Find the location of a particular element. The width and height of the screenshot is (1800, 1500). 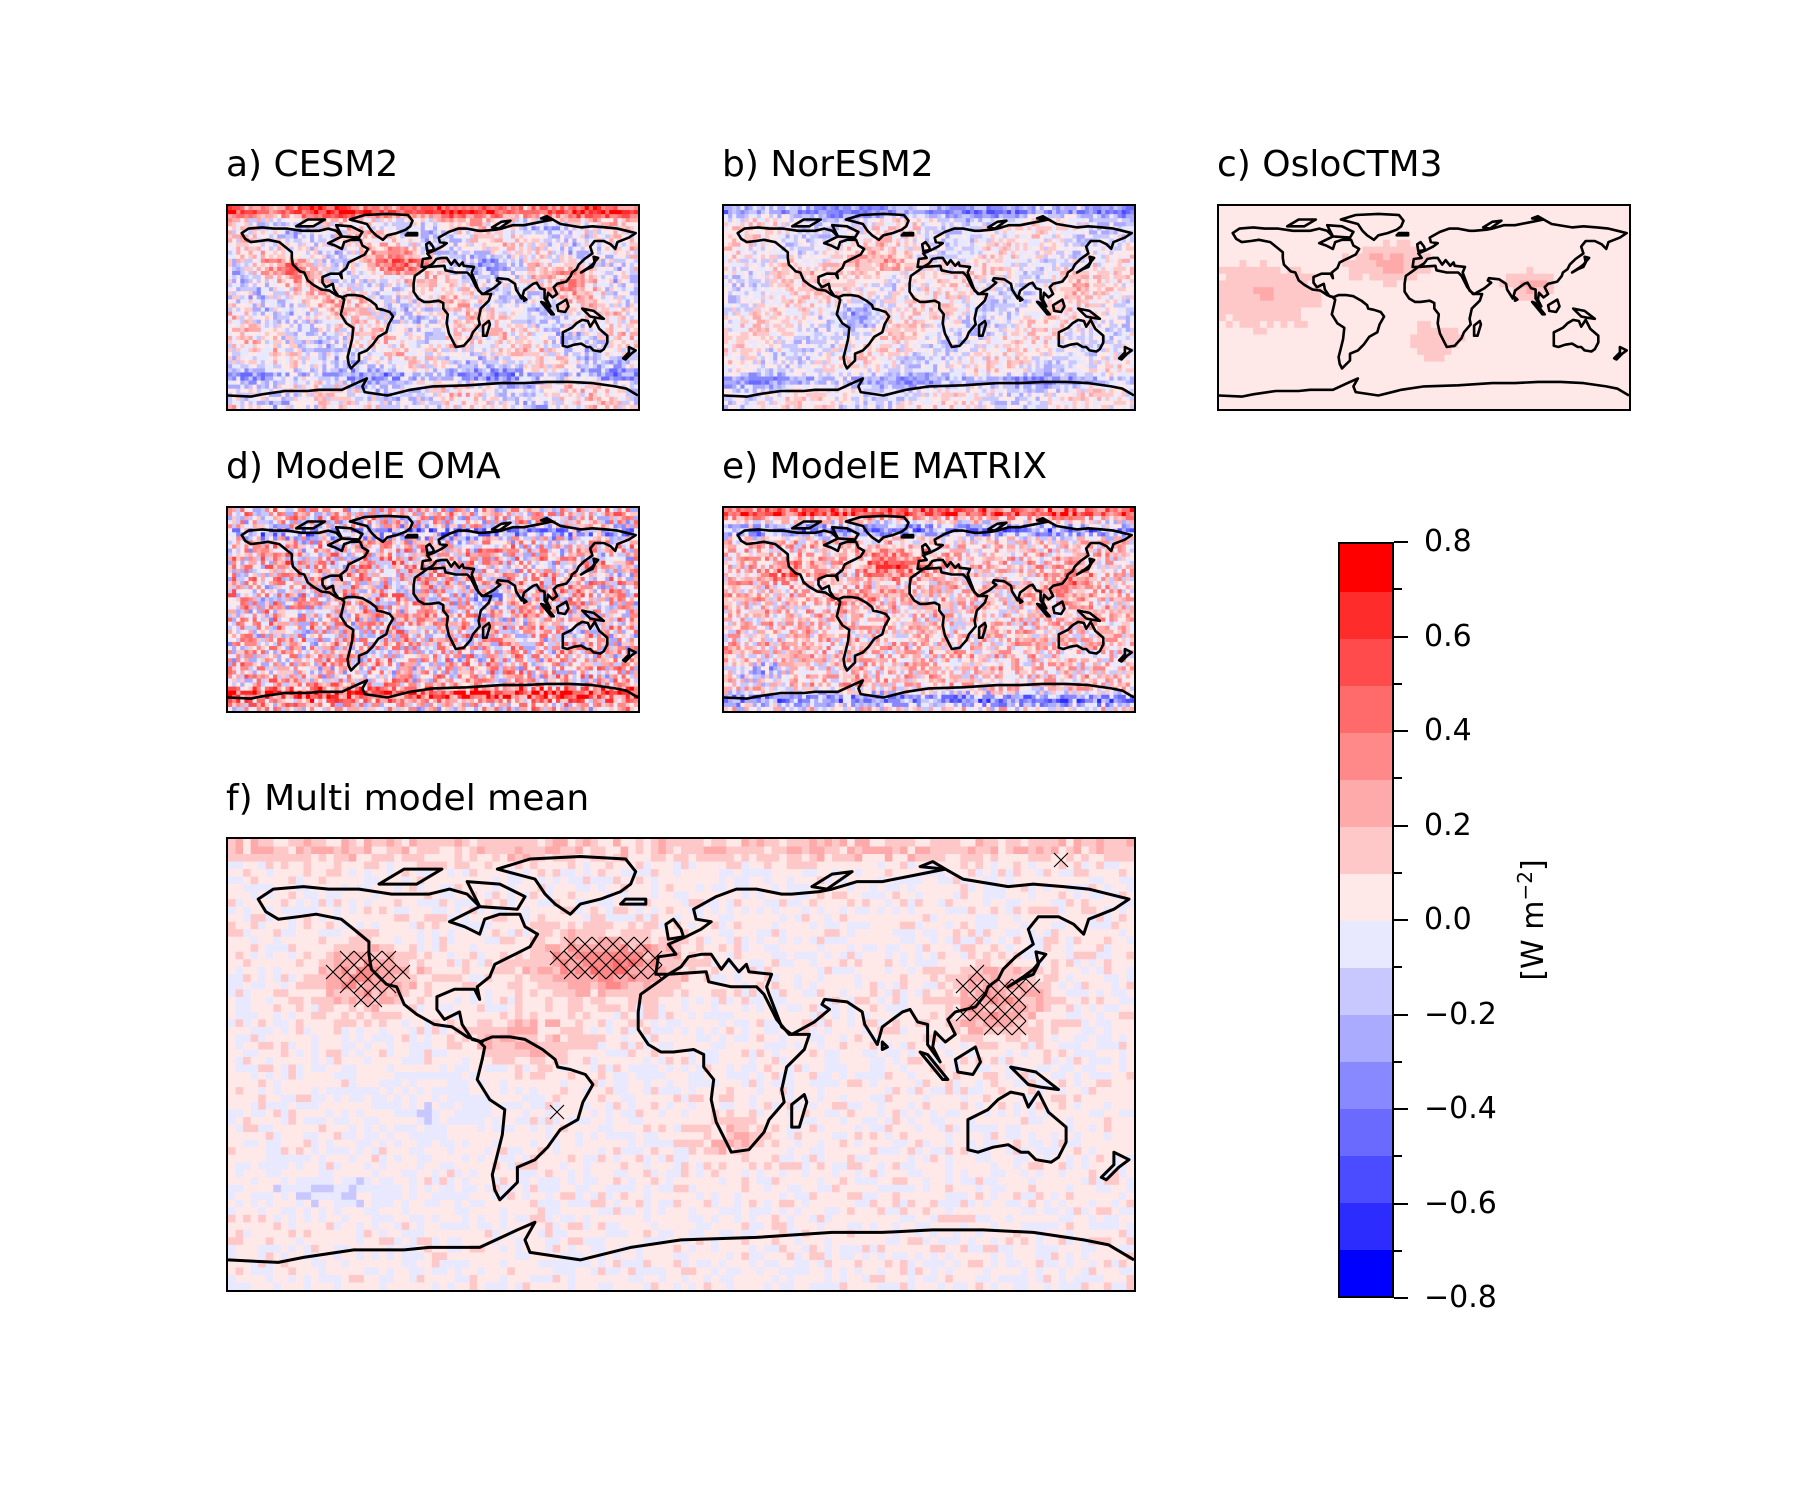

colorbar-label: [W m−2] is located at coordinates (1532, 919).